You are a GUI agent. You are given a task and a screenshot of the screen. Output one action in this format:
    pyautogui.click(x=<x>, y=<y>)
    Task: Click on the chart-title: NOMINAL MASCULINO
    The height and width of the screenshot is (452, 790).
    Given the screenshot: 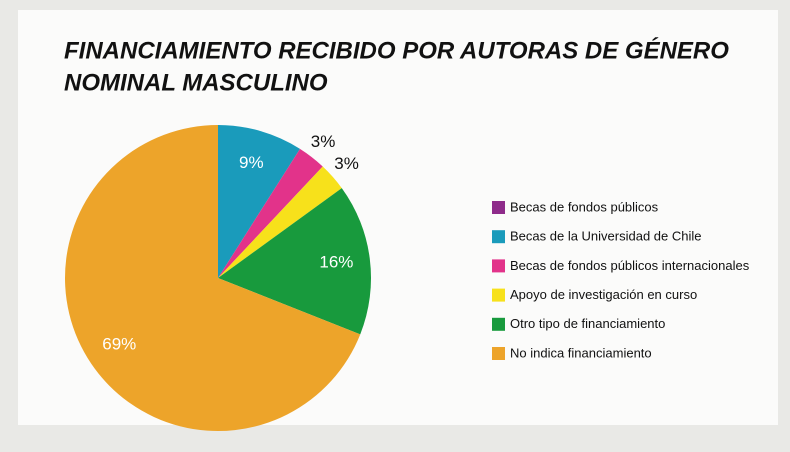 What is the action you would take?
    pyautogui.click(x=196, y=82)
    